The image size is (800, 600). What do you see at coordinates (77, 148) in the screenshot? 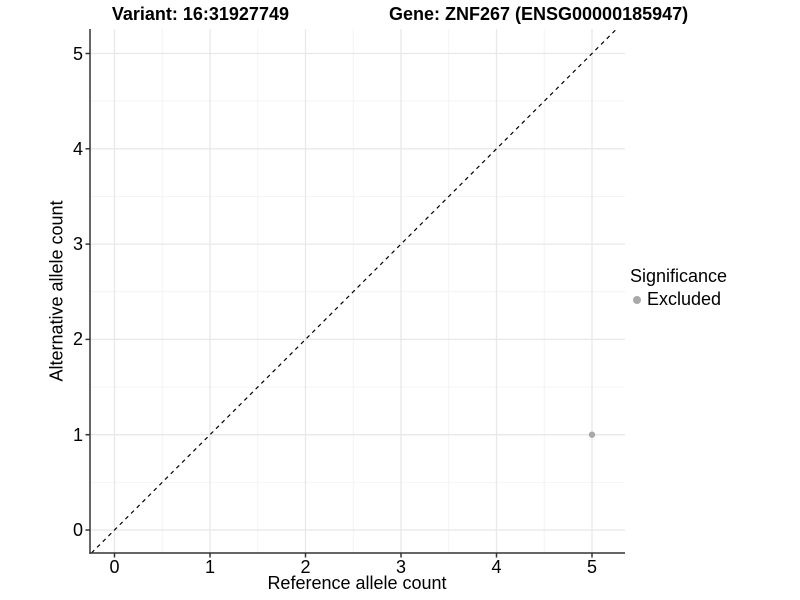
I see `y-tick-label: 4` at bounding box center [77, 148].